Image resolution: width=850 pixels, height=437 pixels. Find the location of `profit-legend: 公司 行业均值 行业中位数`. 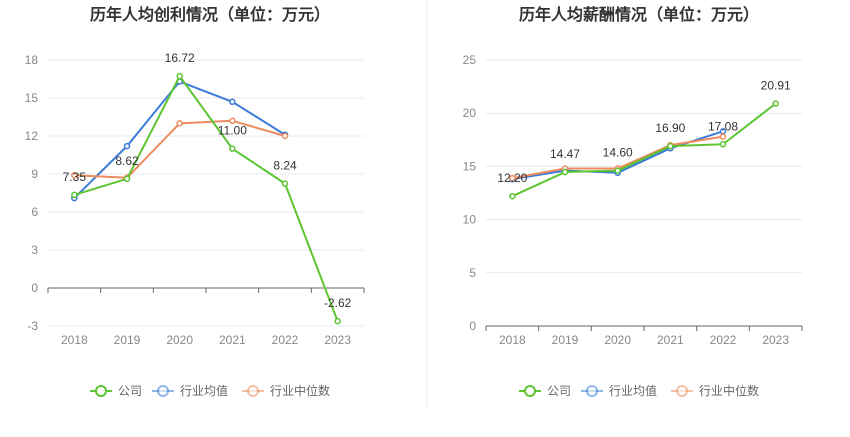

profit-legend: 公司 行业均值 行业中位数 is located at coordinates (210, 390).